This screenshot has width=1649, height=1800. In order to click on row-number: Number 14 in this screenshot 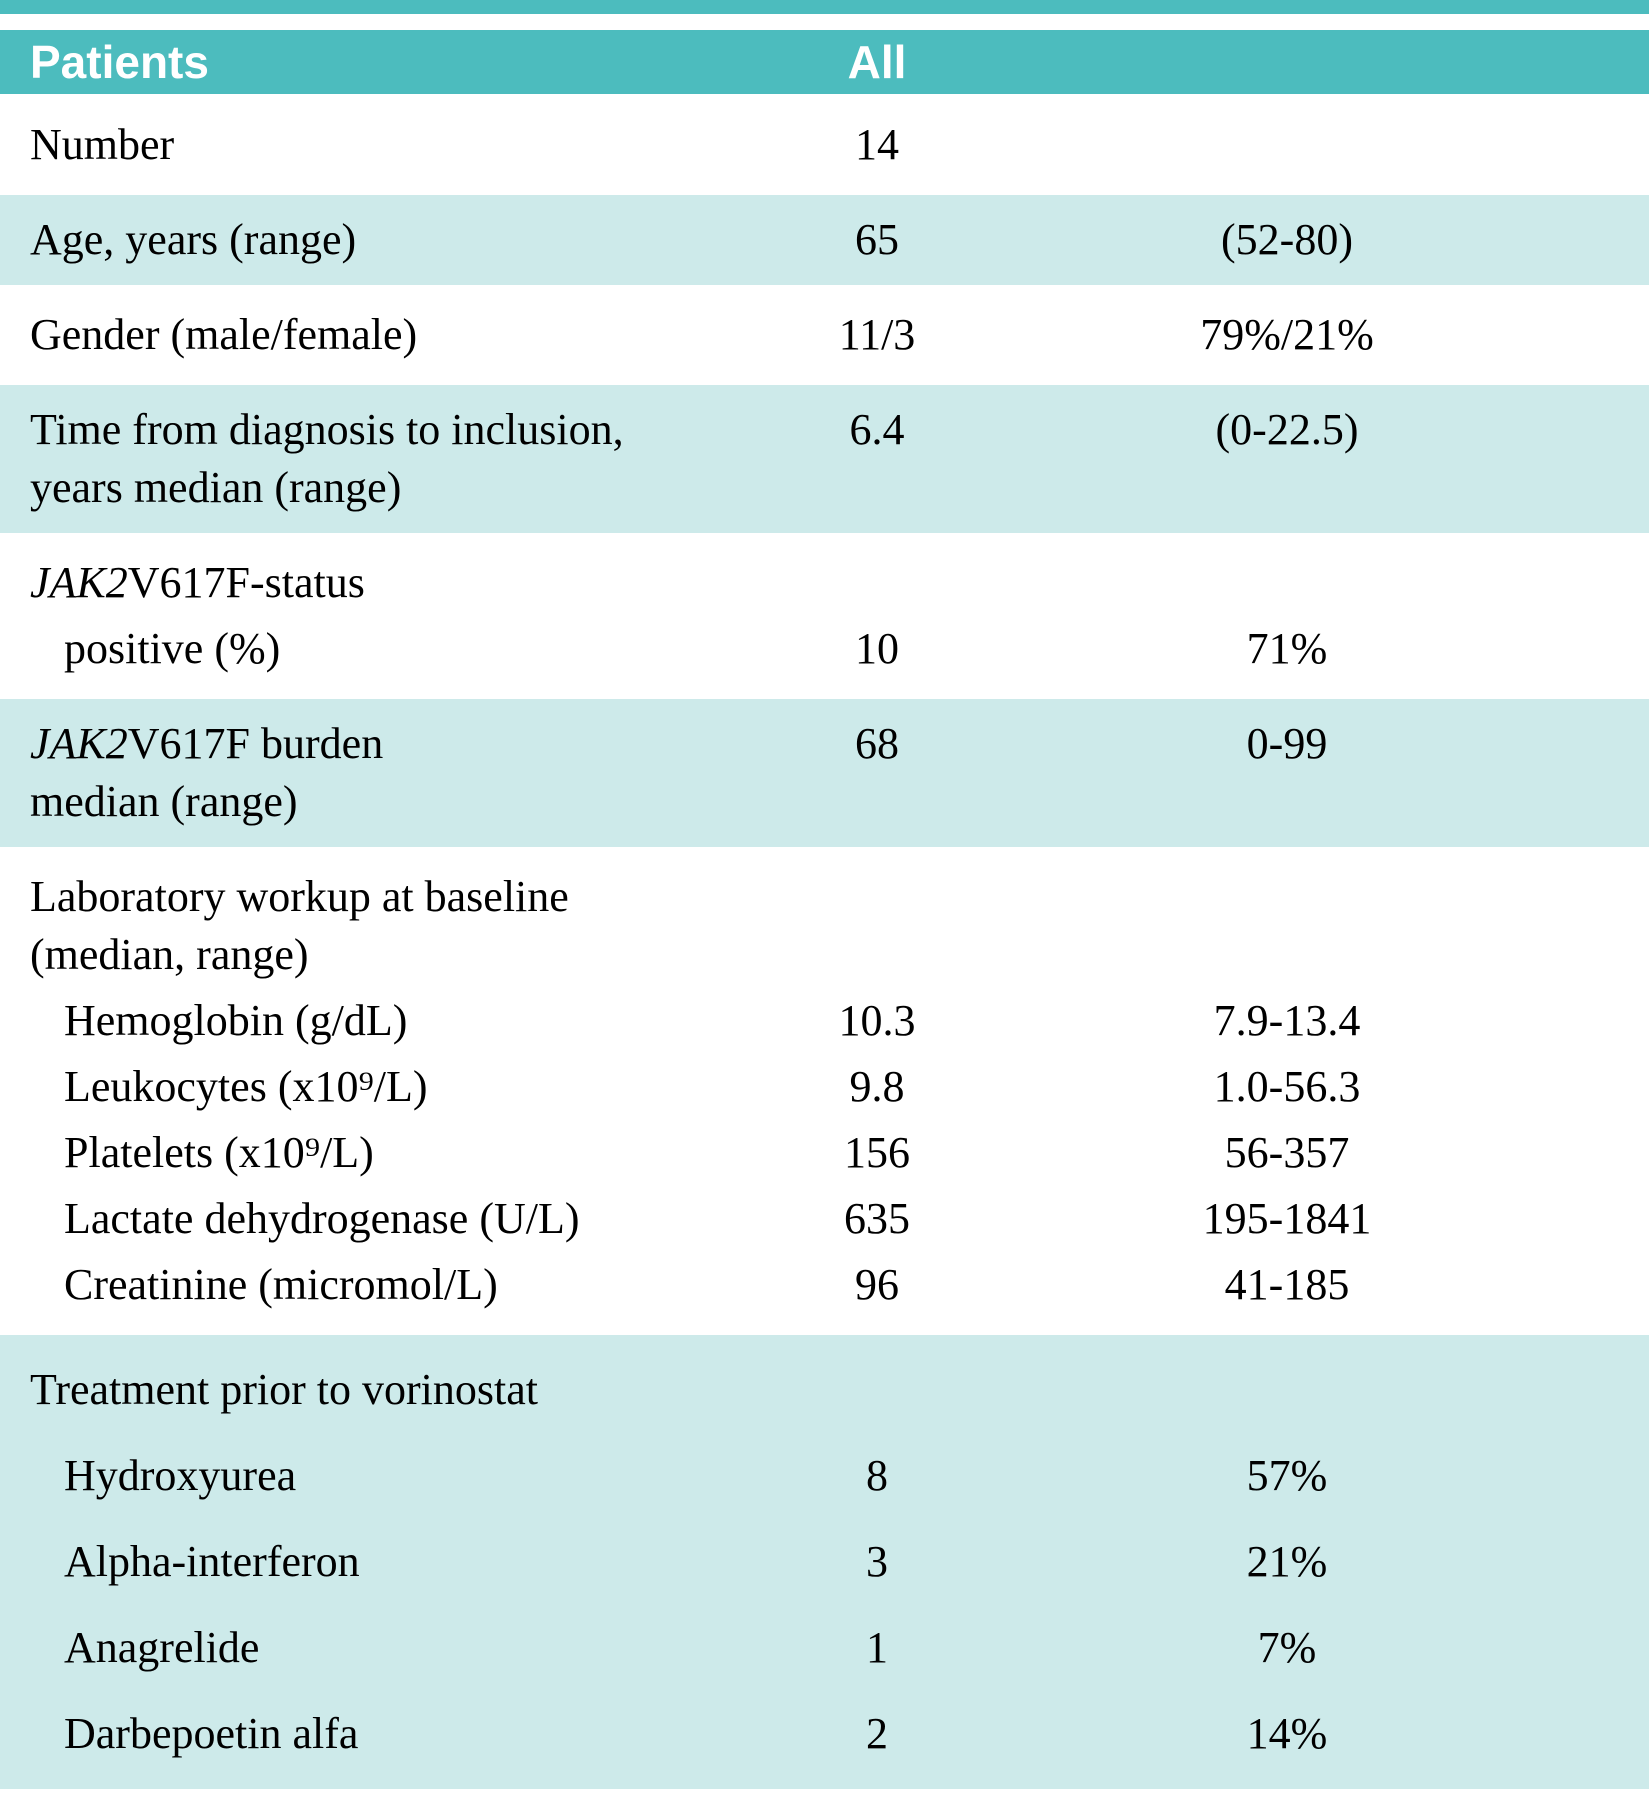, I will do `click(824, 145)`.